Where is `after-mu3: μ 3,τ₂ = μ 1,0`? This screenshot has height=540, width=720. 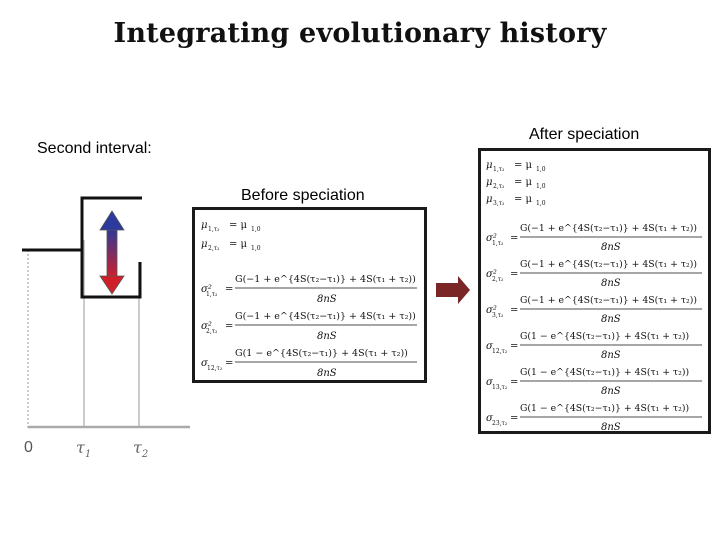
after-mu3: μ 3,τ₂ = μ 1,0 is located at coordinates (516, 200).